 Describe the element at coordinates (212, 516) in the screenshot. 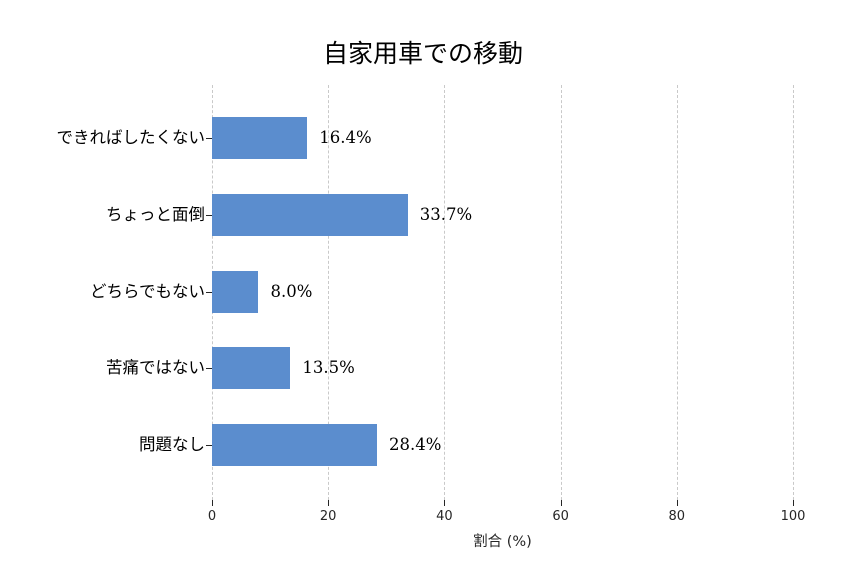

I see `x-tick-label: 0` at that location.